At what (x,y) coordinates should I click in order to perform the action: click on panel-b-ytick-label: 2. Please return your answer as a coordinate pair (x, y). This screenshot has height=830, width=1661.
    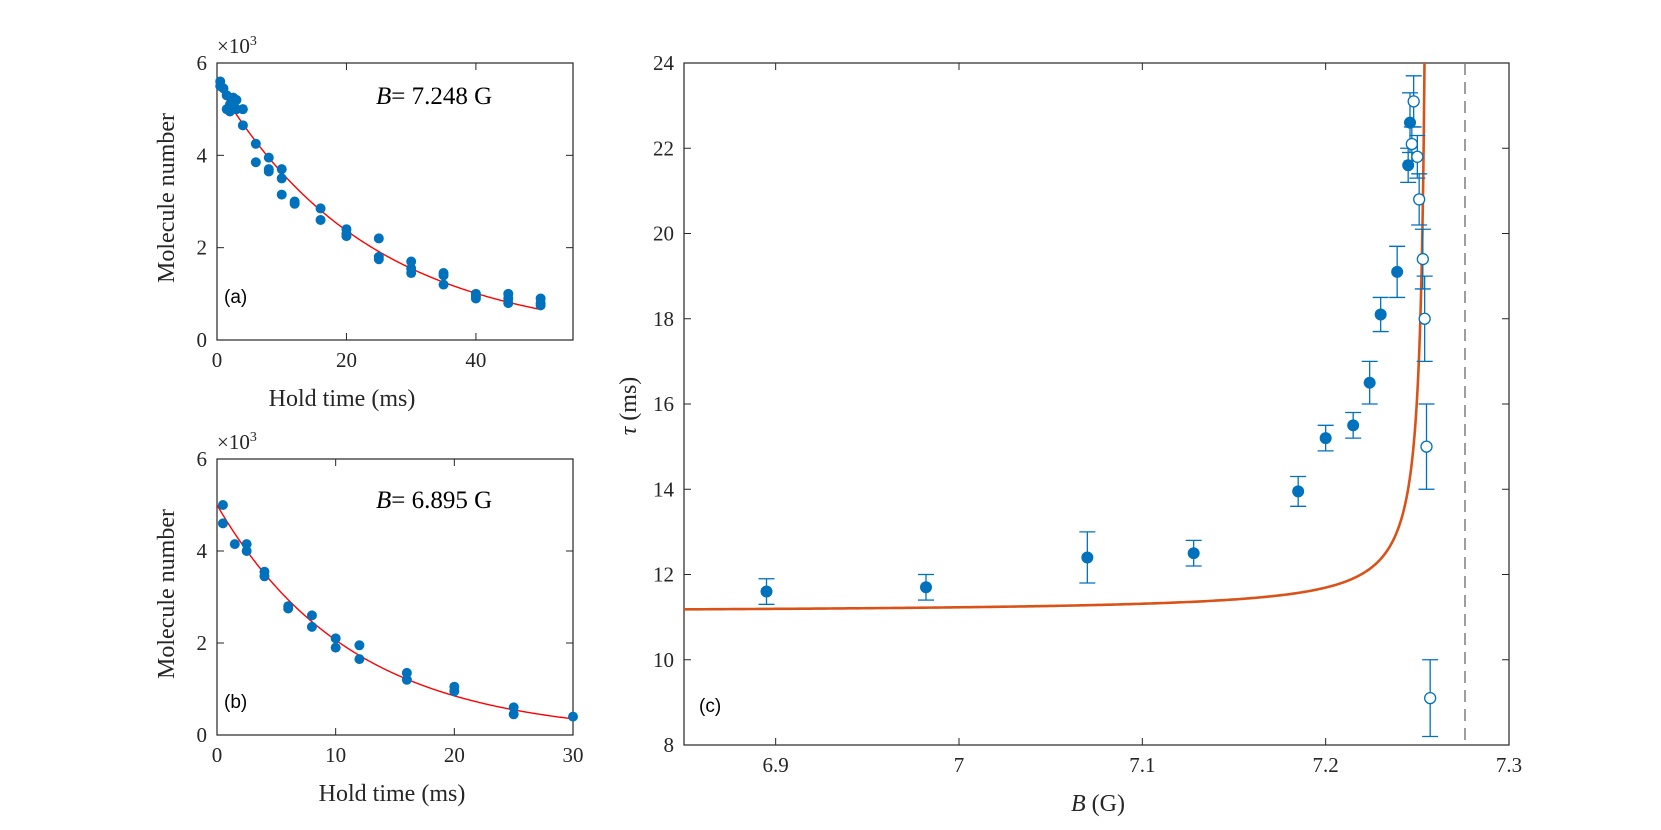
    Looking at the image, I should click on (202, 643).